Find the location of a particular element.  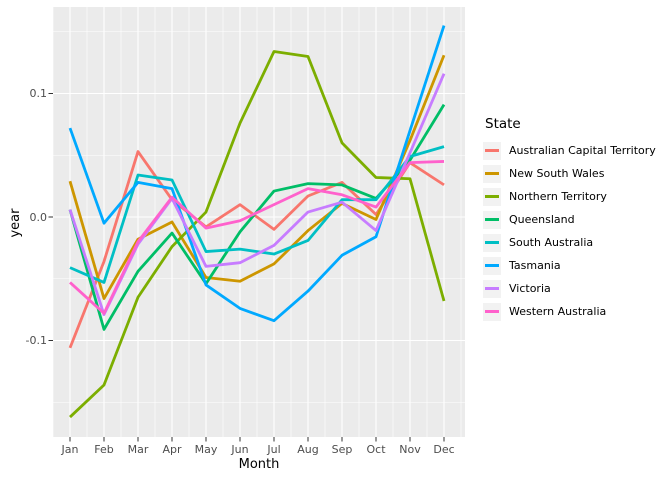

legend-entry: Northern Territory is located at coordinates (576, 196).